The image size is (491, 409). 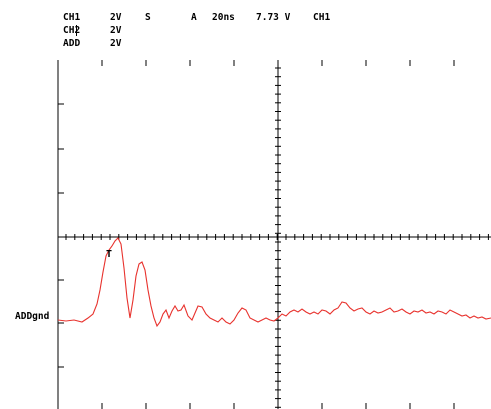 I want to click on ch2-volts-div: 2V, so click(x=116, y=30).